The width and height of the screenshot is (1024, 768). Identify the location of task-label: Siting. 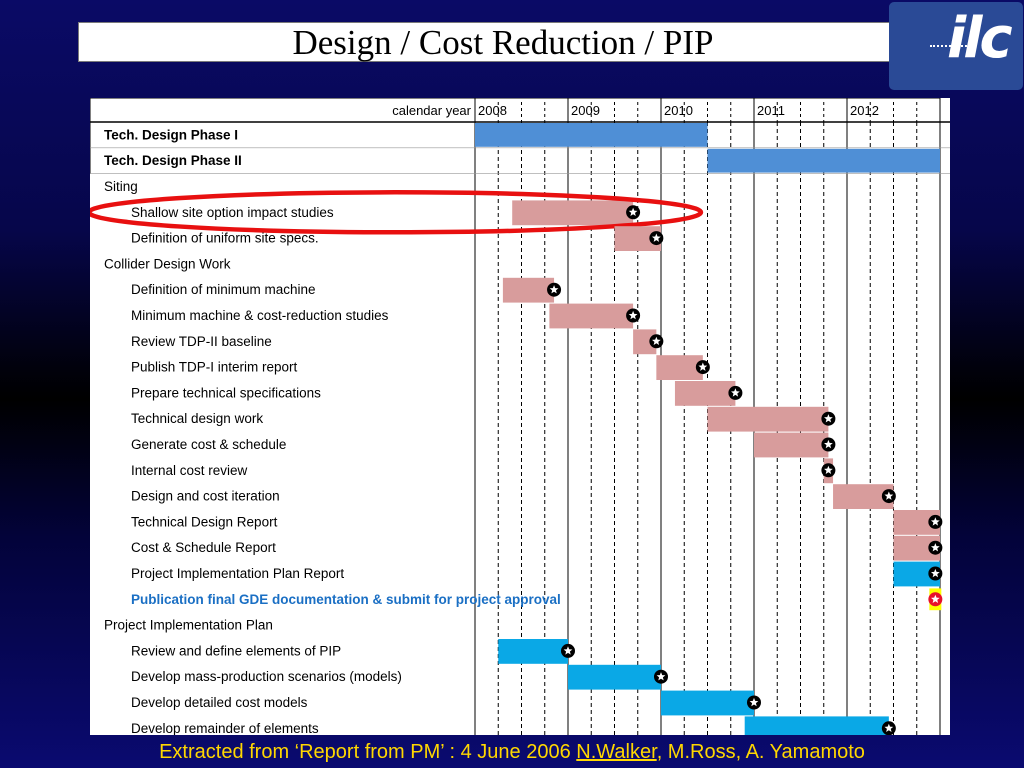
(121, 186).